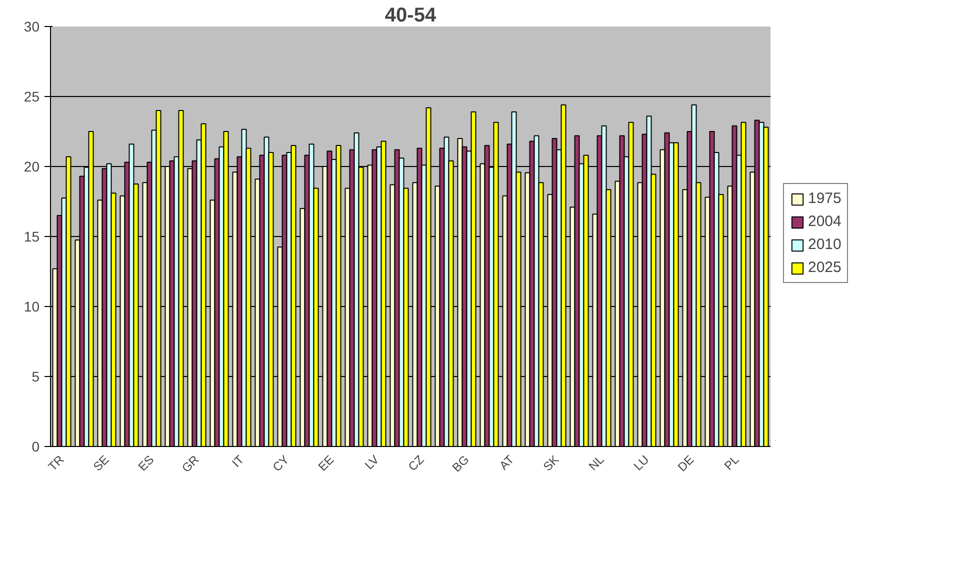 The image size is (962, 580). I want to click on y-tick-label: 0, so click(36, 446).